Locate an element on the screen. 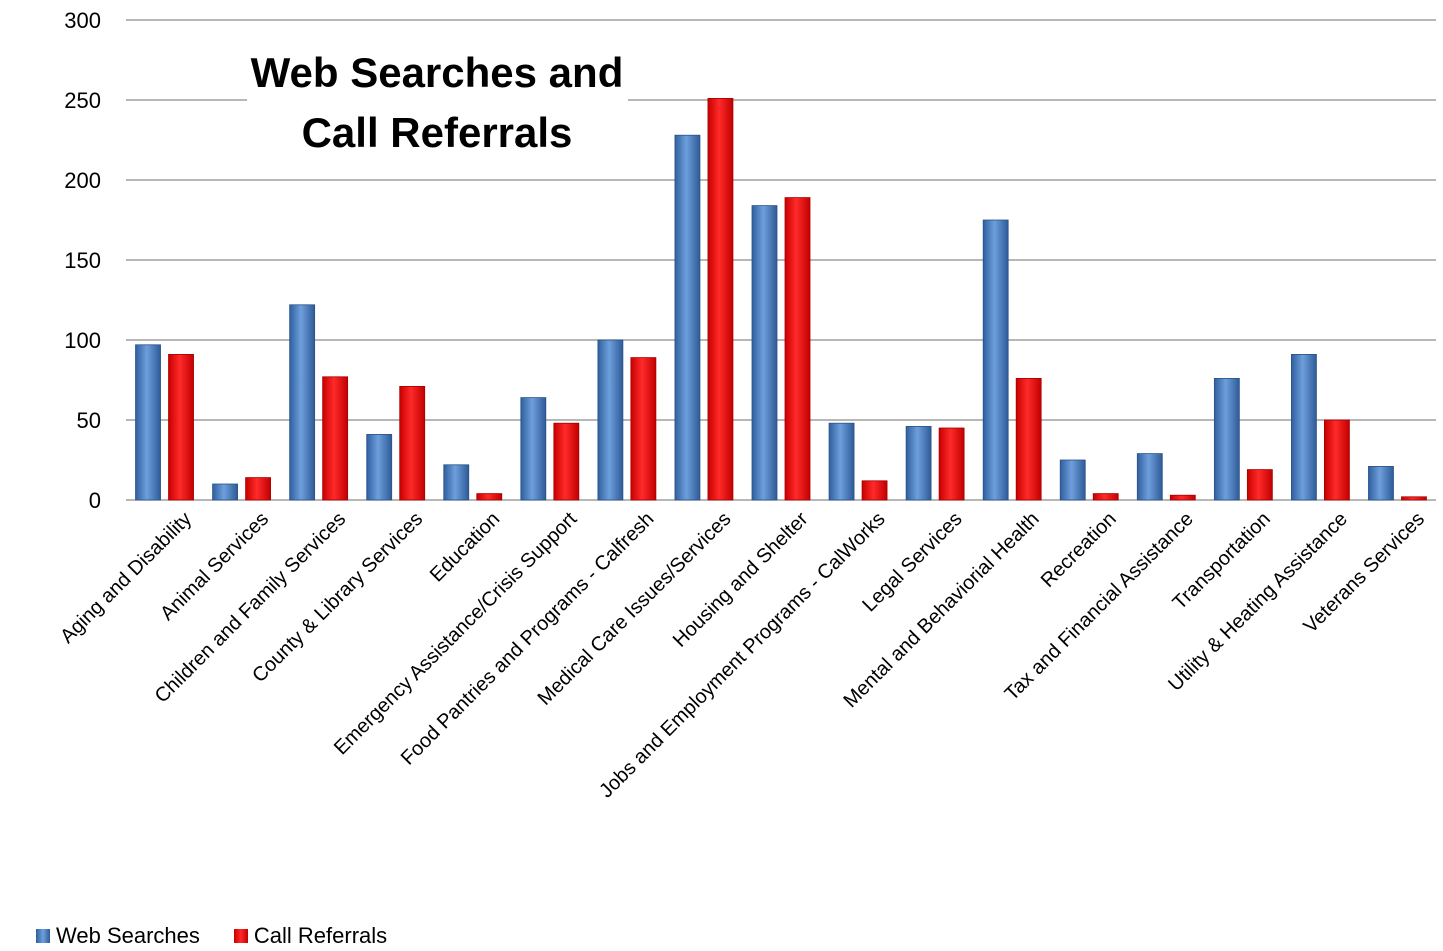 The height and width of the screenshot is (951, 1443). y-tick-label: 100 is located at coordinates (82, 340).